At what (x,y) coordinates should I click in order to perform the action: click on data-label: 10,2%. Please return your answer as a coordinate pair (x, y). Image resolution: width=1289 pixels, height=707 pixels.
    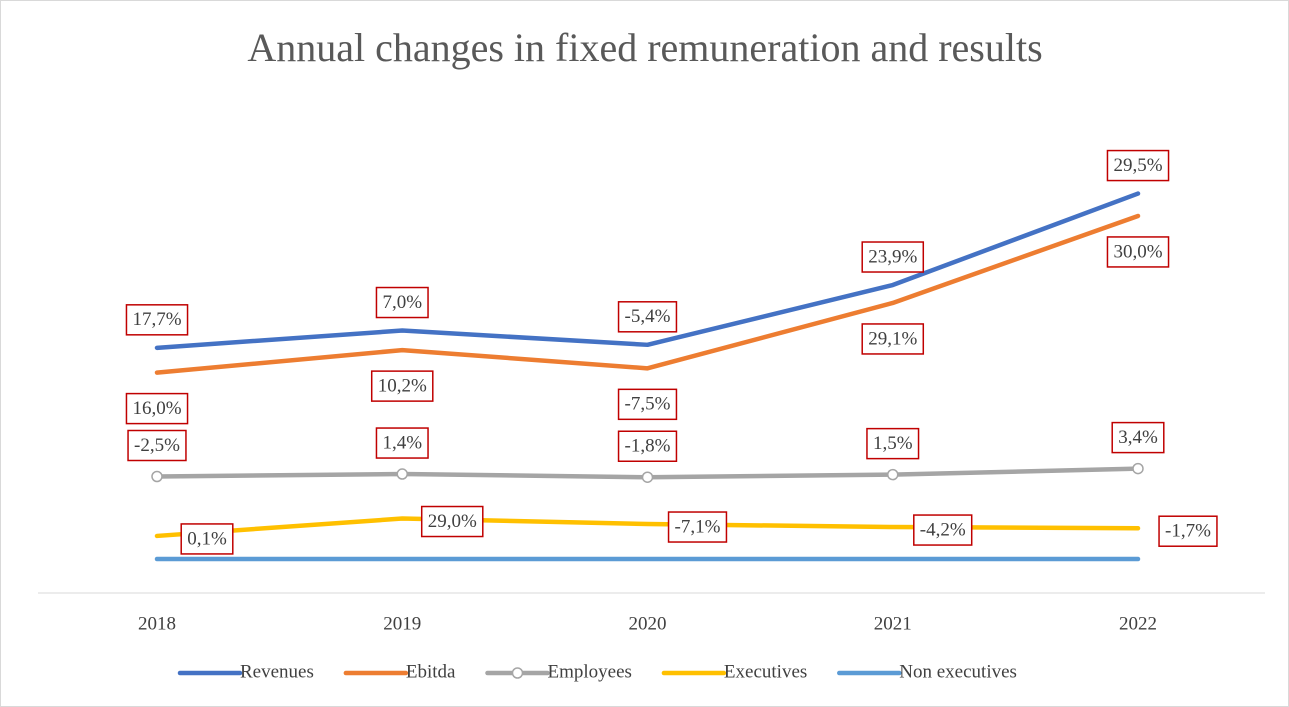
    Looking at the image, I should click on (402, 385).